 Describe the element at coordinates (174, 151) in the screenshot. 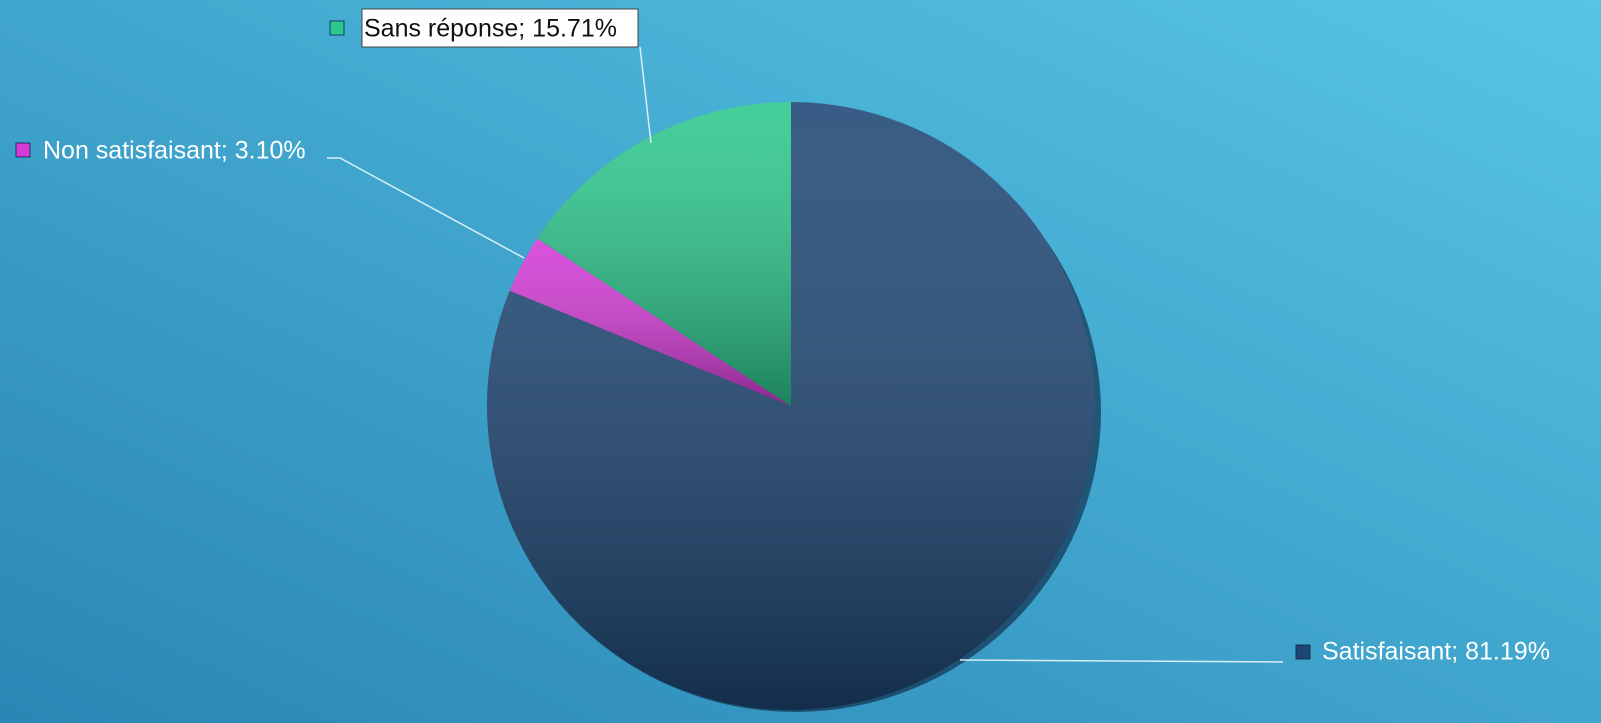

I see `data-label: Non satisfaisant; 3.10%` at that location.